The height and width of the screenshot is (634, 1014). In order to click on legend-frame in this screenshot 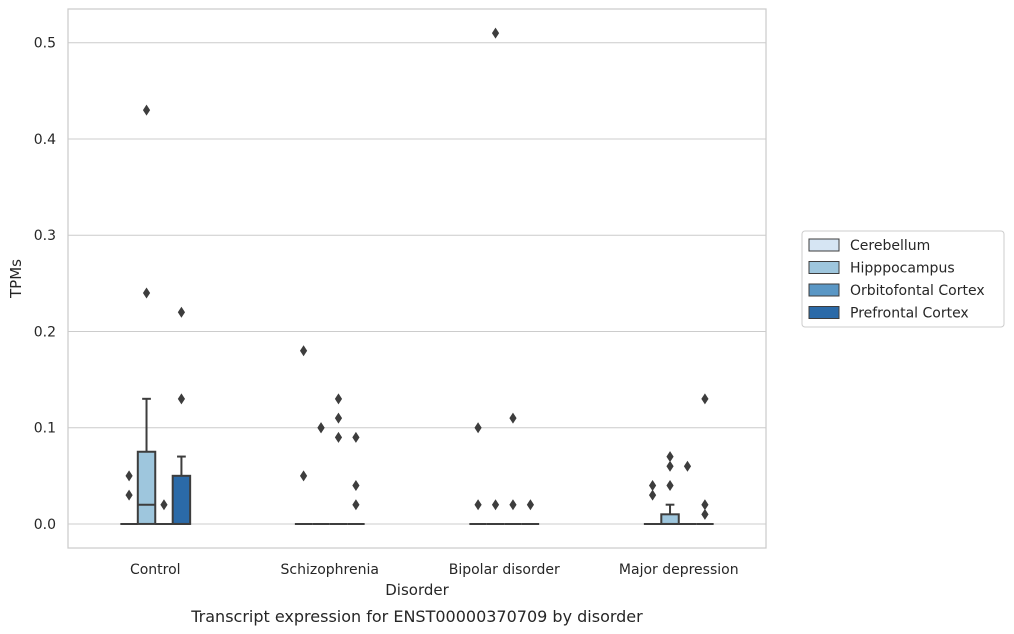, I will do `click(903, 279)`.